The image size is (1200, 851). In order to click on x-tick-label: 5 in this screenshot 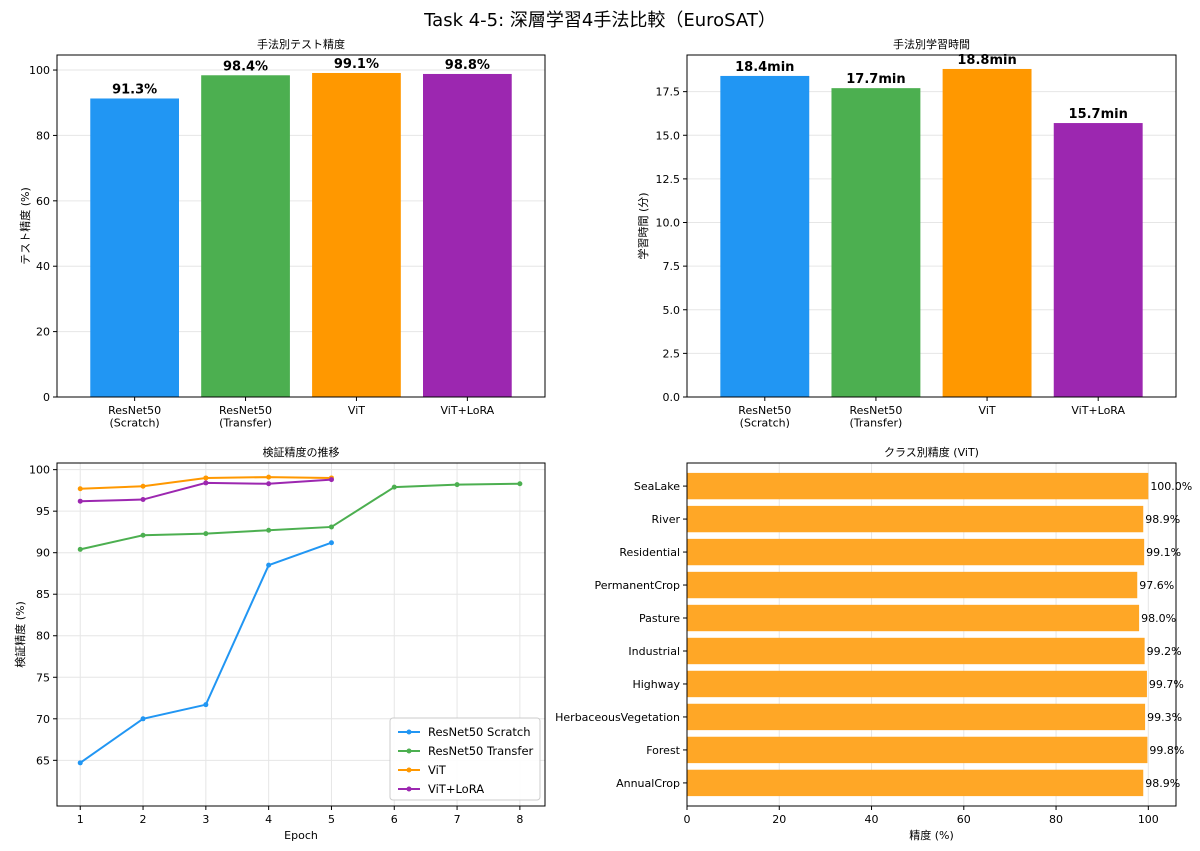, I will do `click(331, 819)`.